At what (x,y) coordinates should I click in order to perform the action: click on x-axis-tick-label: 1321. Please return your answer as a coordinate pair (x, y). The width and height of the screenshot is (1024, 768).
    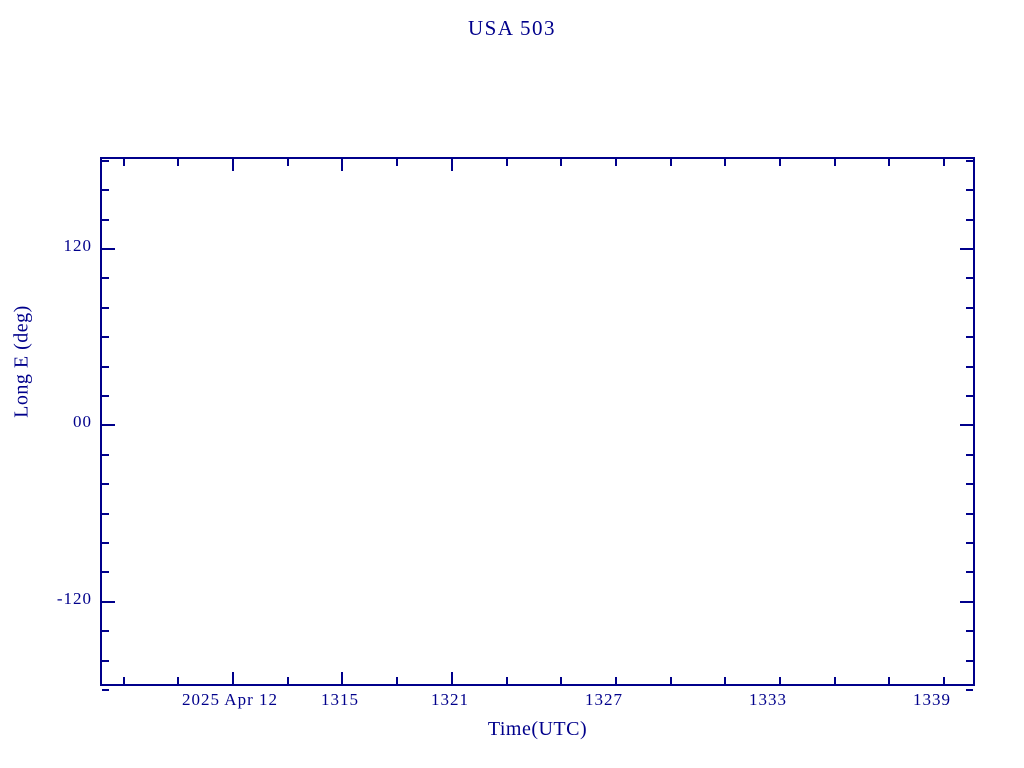
    Looking at the image, I should click on (450, 699).